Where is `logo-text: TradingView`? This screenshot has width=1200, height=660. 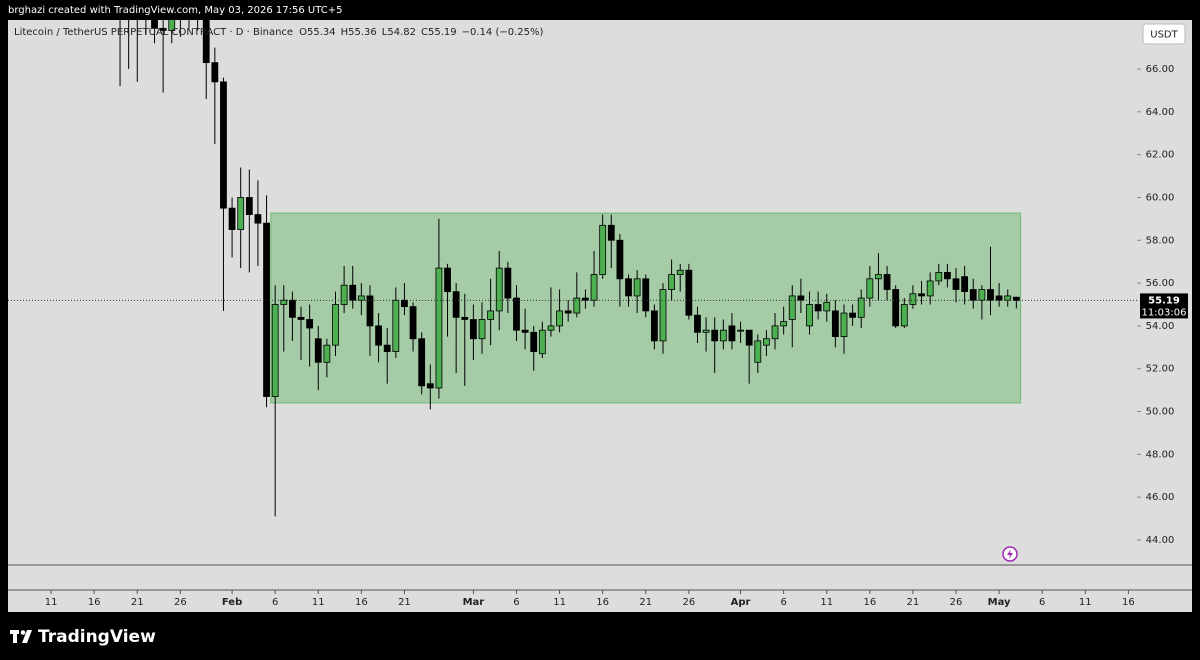 logo-text: TradingView is located at coordinates (97, 637).